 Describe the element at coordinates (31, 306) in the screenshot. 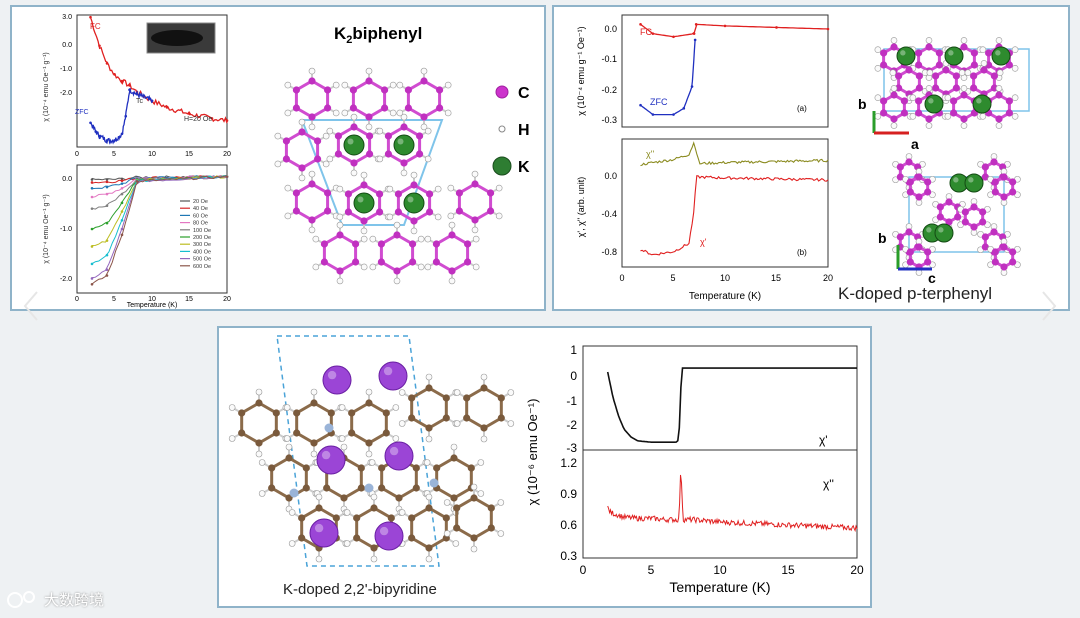

I see `carousel-prev-arrow` at that location.